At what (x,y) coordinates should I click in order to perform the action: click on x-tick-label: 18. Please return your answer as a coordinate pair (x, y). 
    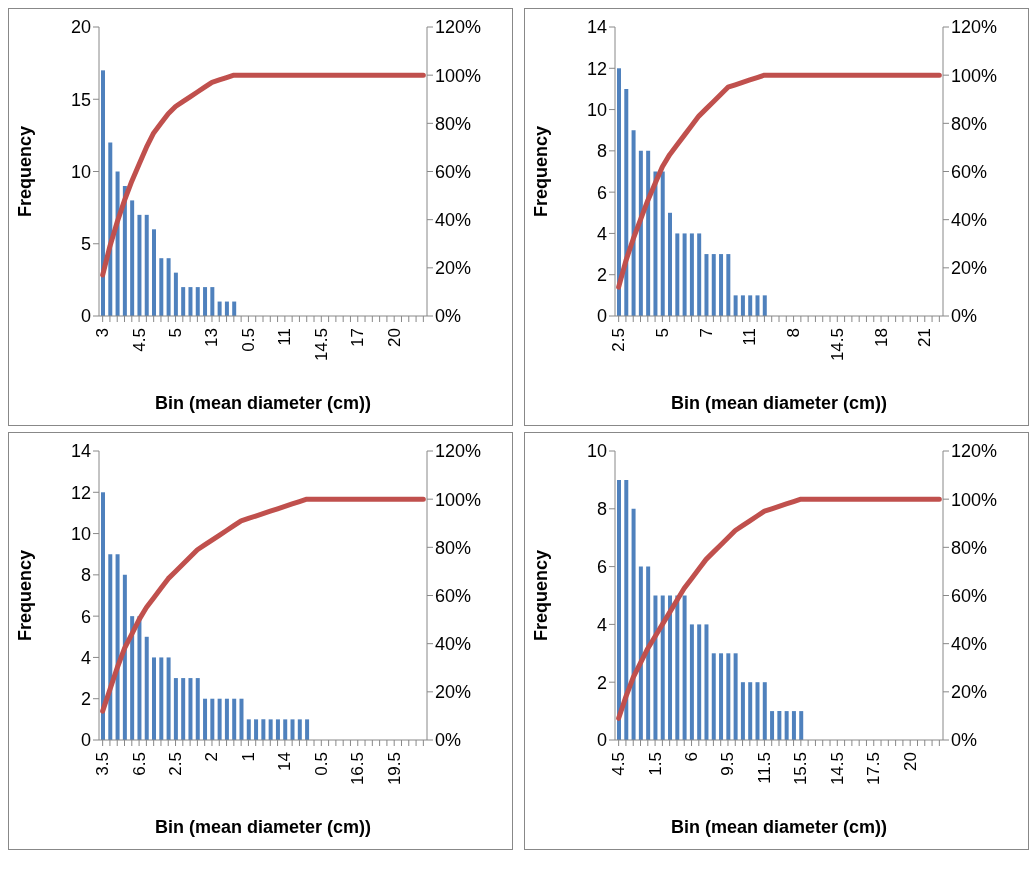
    Looking at the image, I should click on (881, 337).